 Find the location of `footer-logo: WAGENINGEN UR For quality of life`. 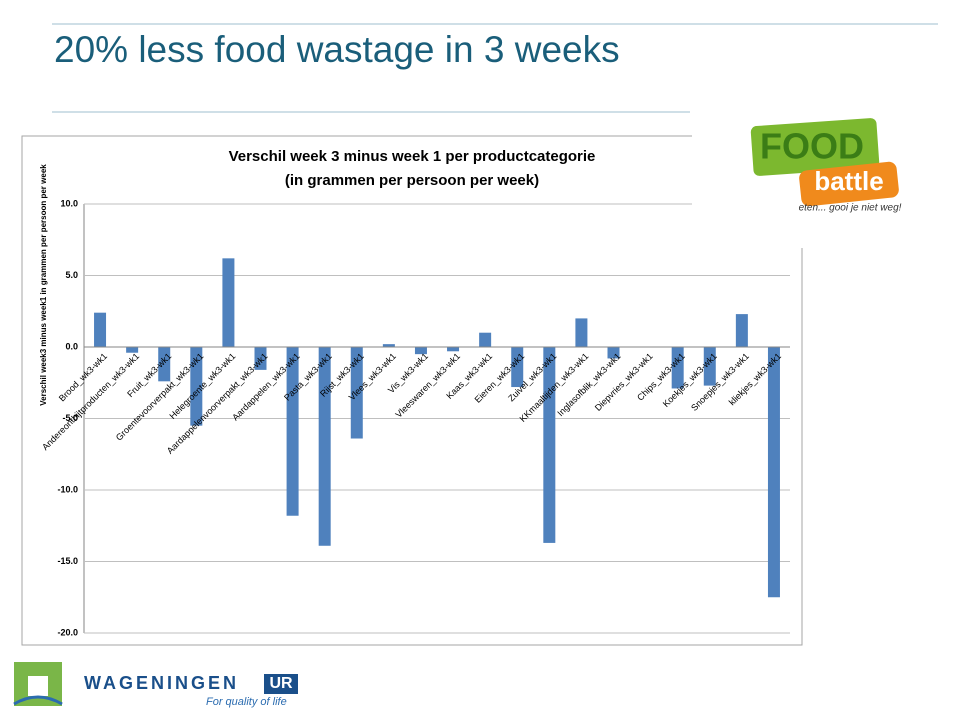

footer-logo: WAGENINGEN UR For quality of life is located at coordinates (155, 685).